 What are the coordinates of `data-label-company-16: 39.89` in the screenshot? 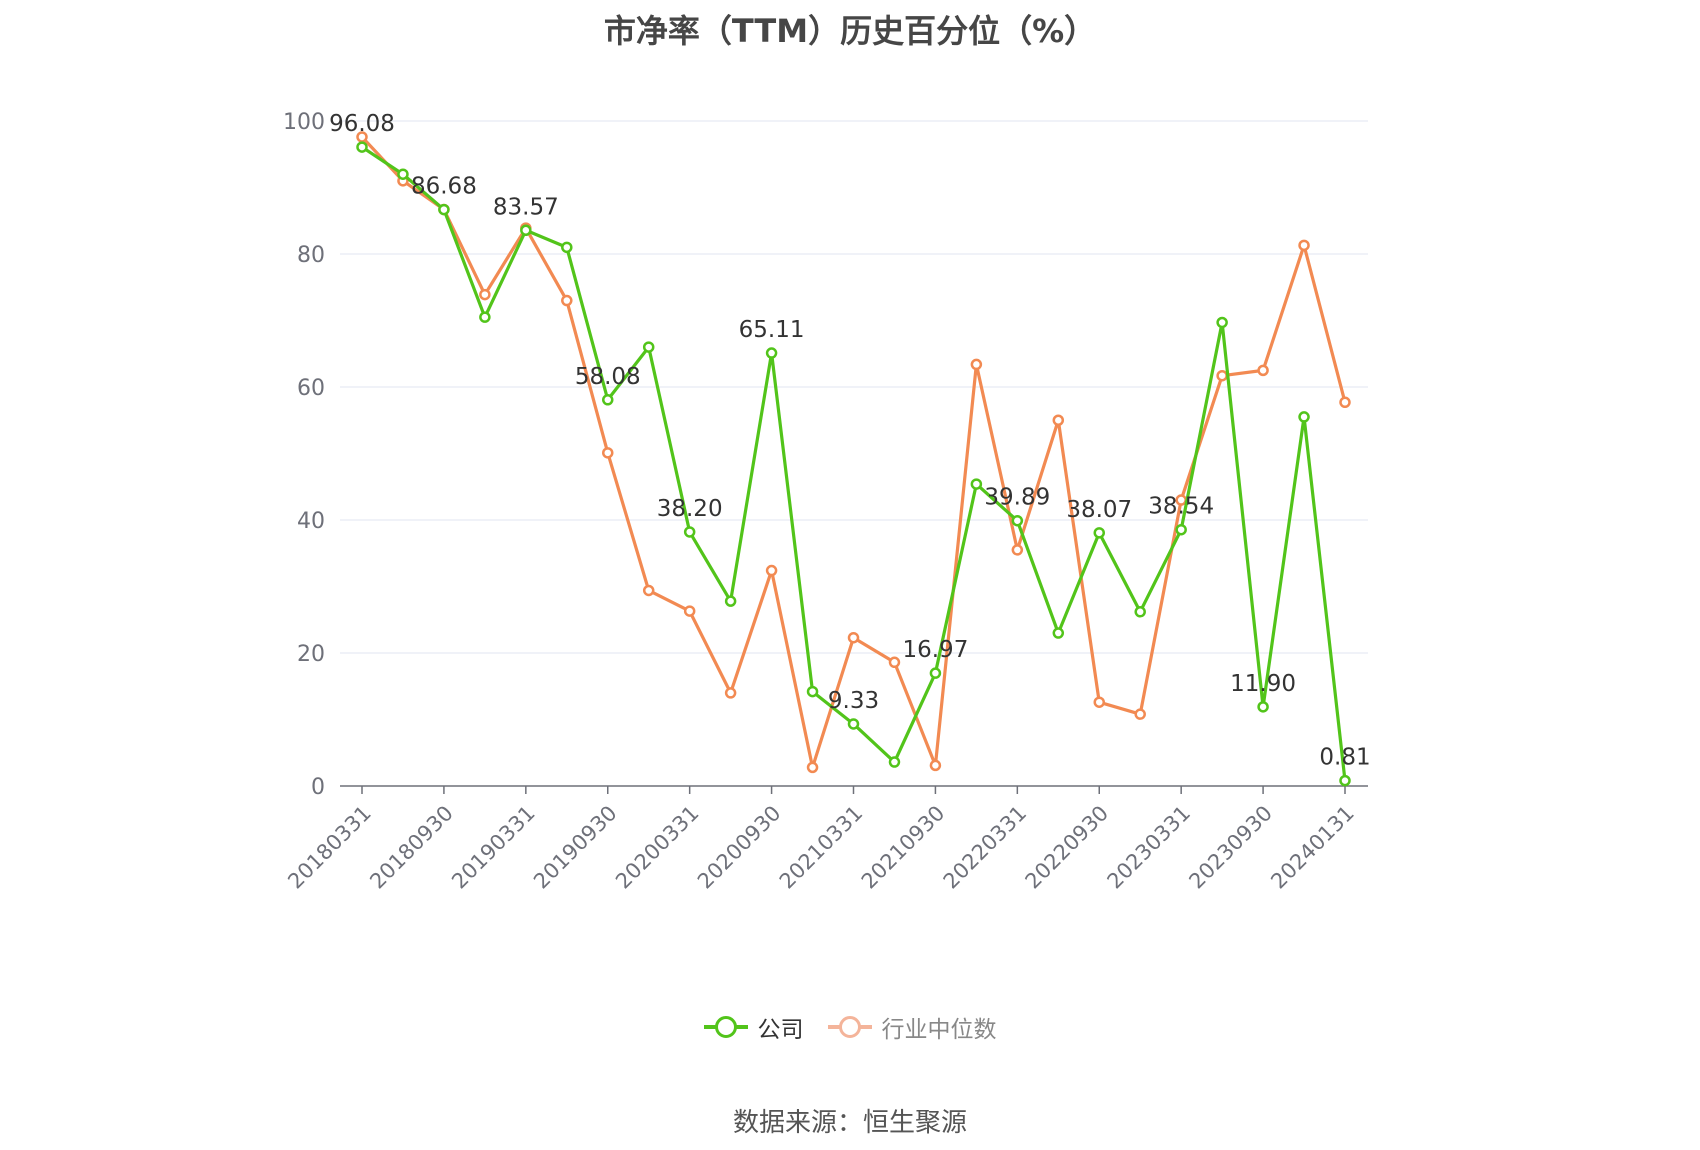 It's located at (1017, 498).